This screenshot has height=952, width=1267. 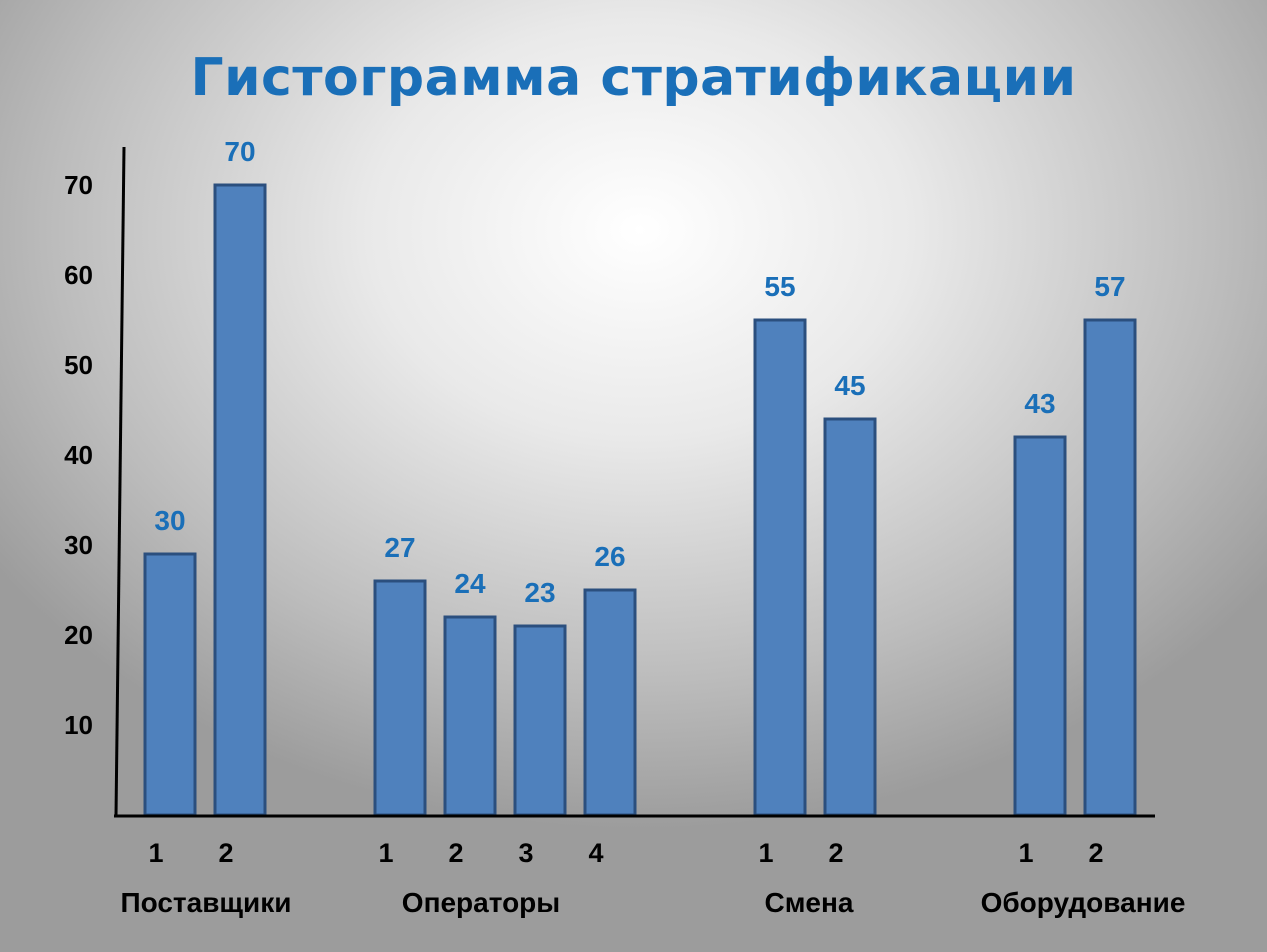 What do you see at coordinates (633, 78) in the screenshot?
I see `chart-title: Гистограмма стратификации` at bounding box center [633, 78].